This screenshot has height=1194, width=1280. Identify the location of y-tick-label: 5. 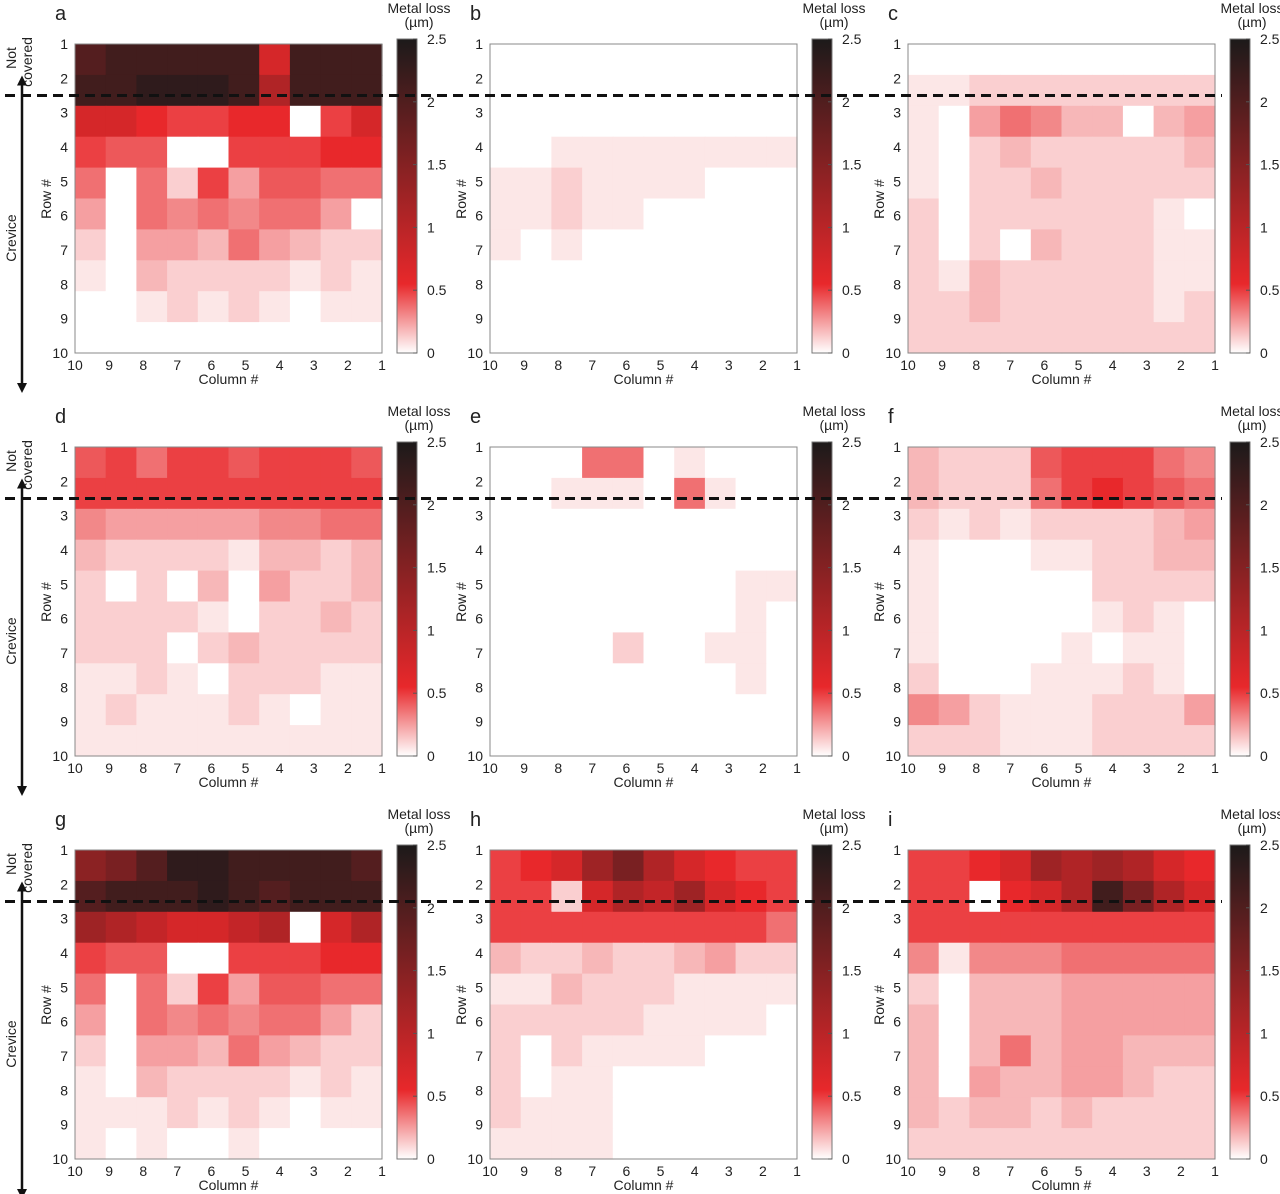
(479, 181).